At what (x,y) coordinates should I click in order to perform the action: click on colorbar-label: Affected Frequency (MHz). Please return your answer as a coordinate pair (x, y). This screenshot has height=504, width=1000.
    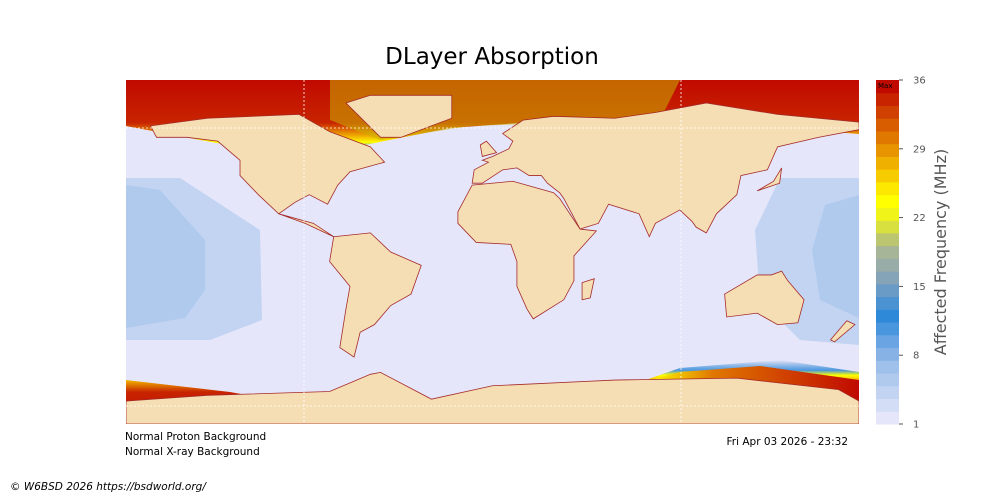
    Looking at the image, I should click on (940, 252).